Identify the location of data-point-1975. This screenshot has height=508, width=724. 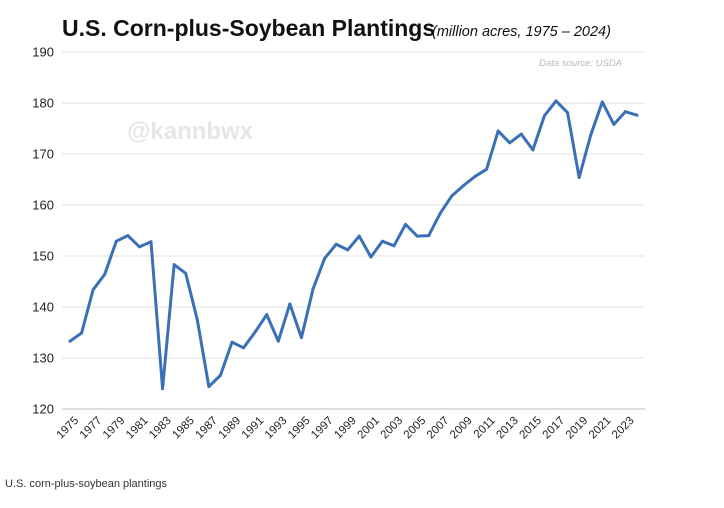
(70, 341).